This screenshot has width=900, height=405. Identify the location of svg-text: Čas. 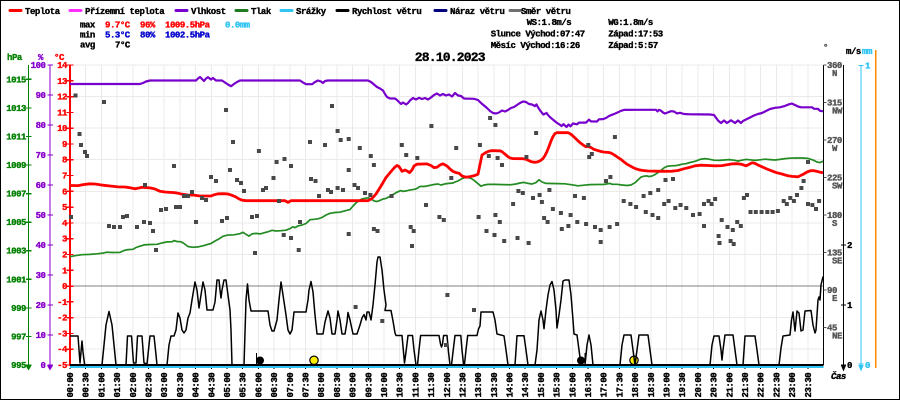
(838, 376).